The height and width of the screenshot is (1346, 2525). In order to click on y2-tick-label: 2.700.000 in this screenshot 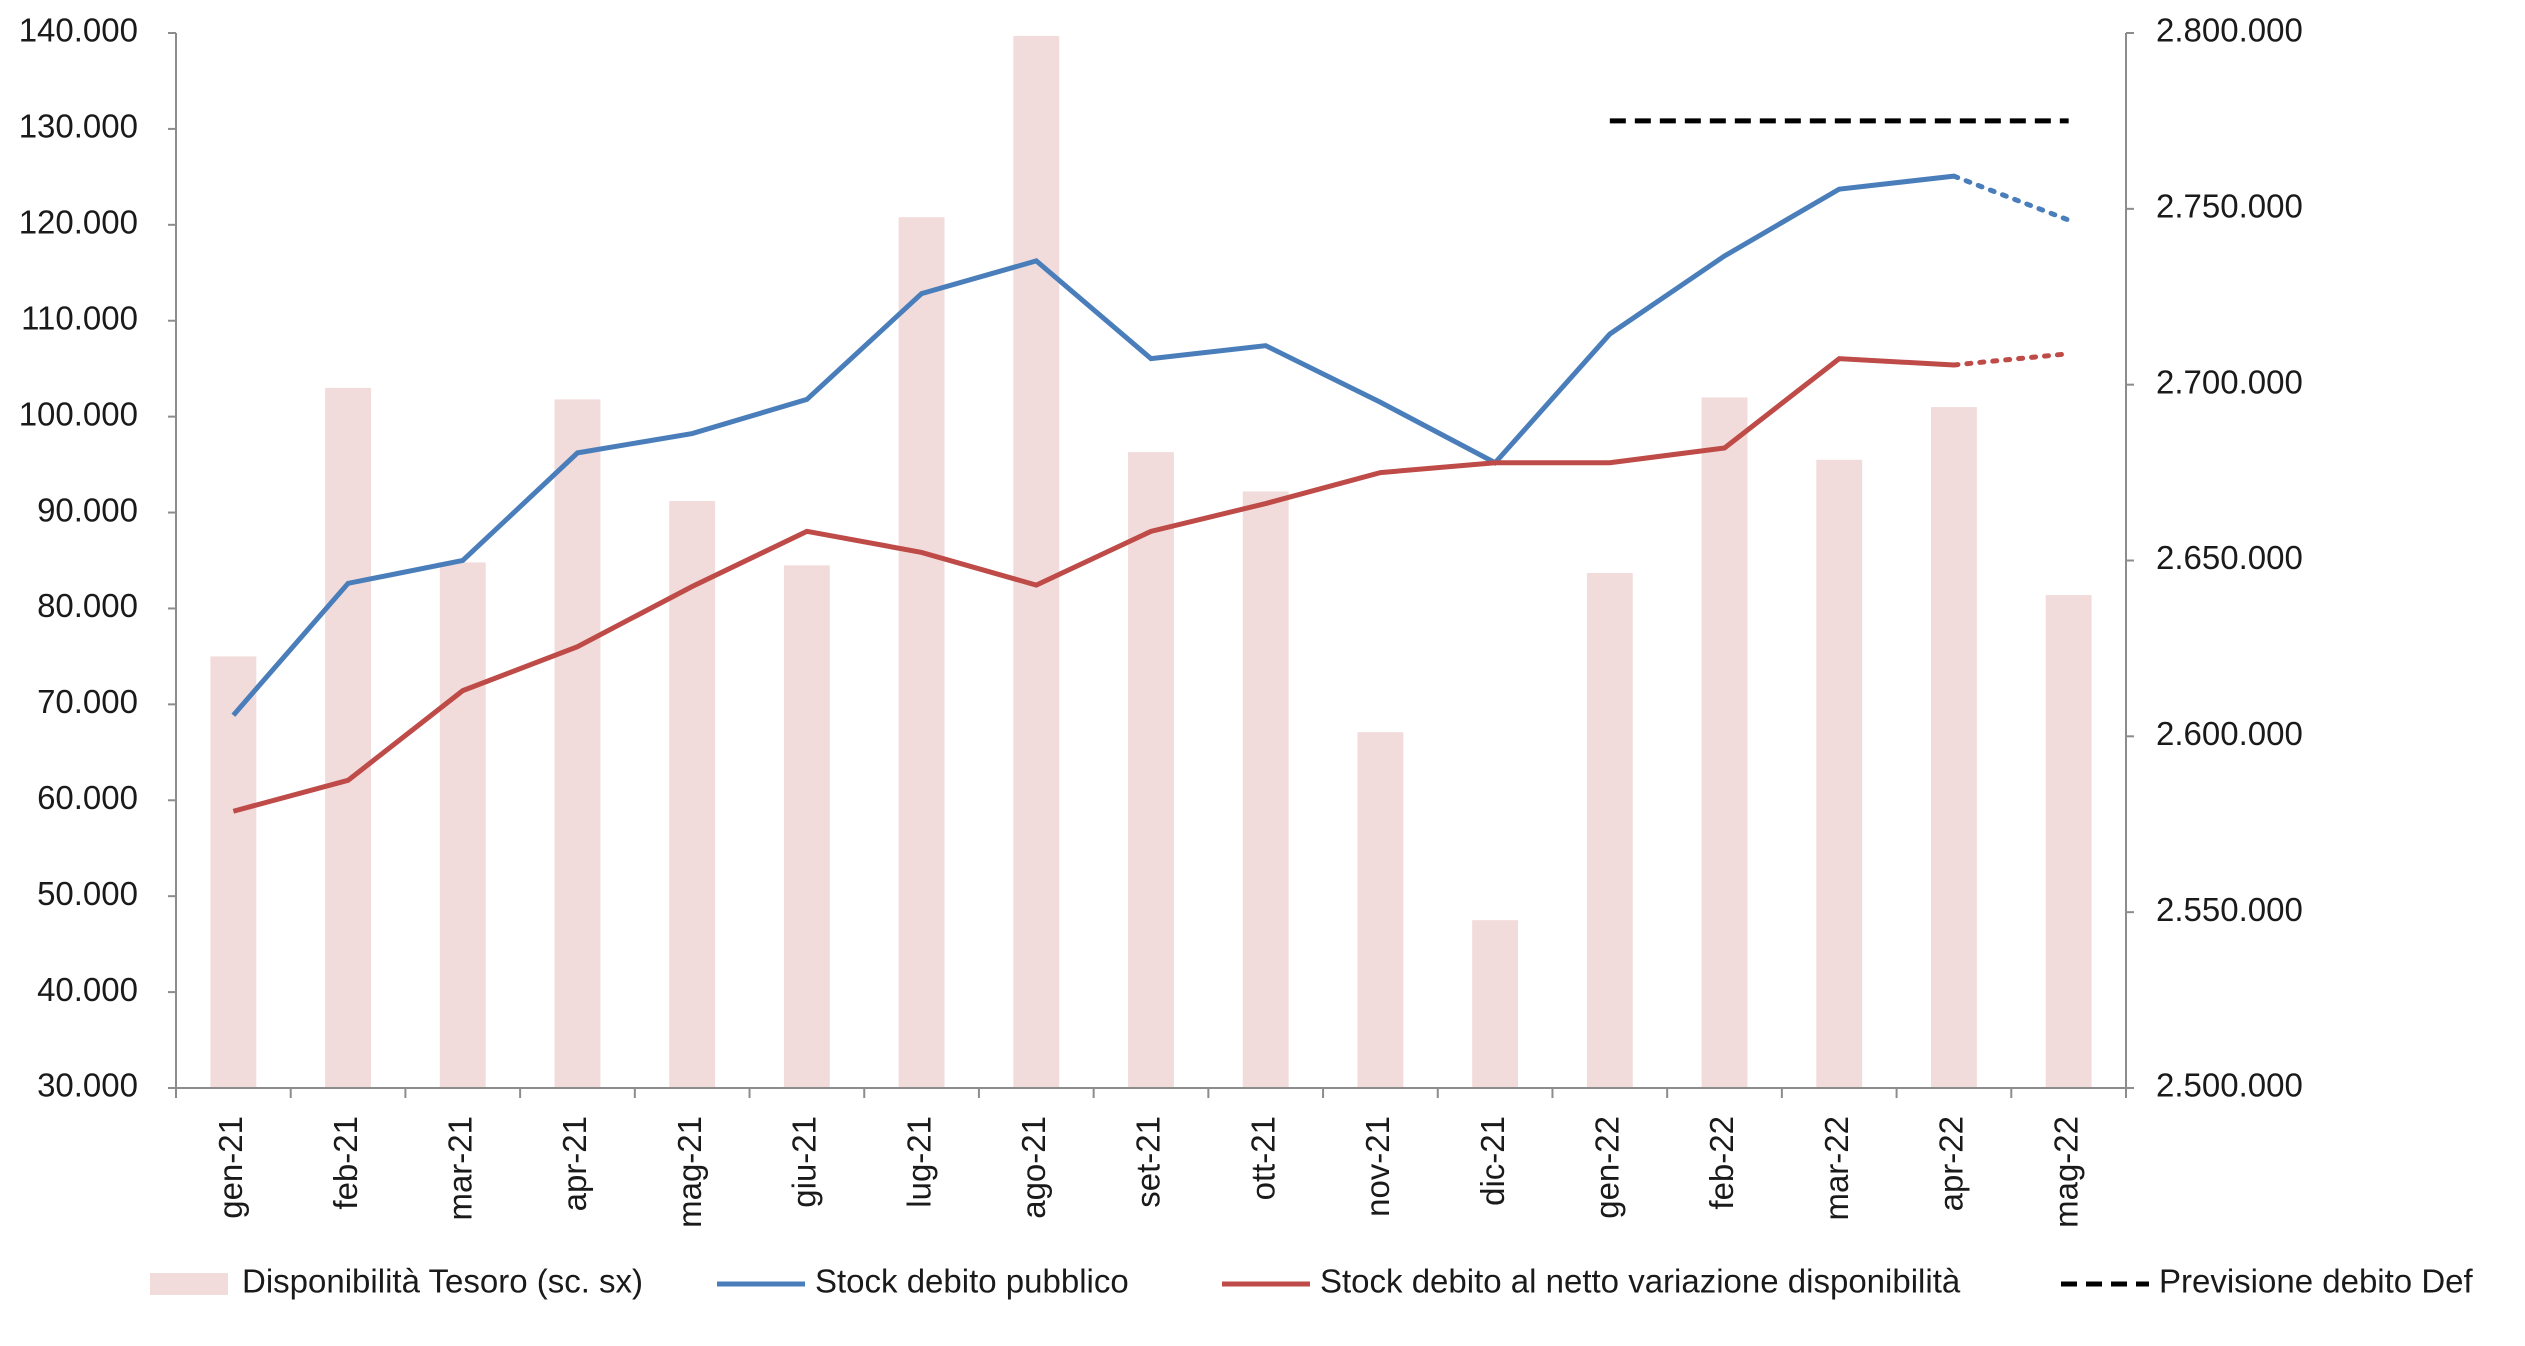, I will do `click(2229, 381)`.